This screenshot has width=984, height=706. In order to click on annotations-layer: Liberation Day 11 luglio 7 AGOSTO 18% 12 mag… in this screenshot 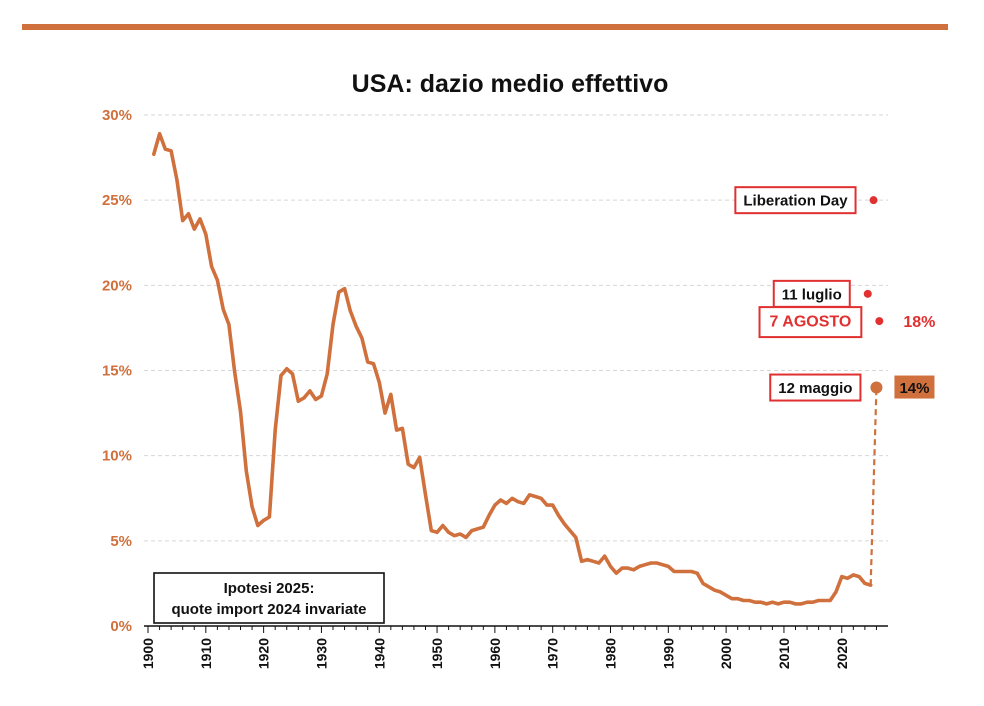, I will do `click(834, 294)`.